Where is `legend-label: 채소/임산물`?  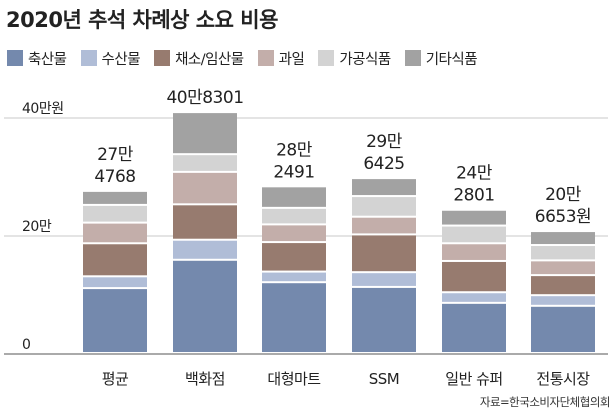 legend-label: 채소/임산물 is located at coordinates (209, 59).